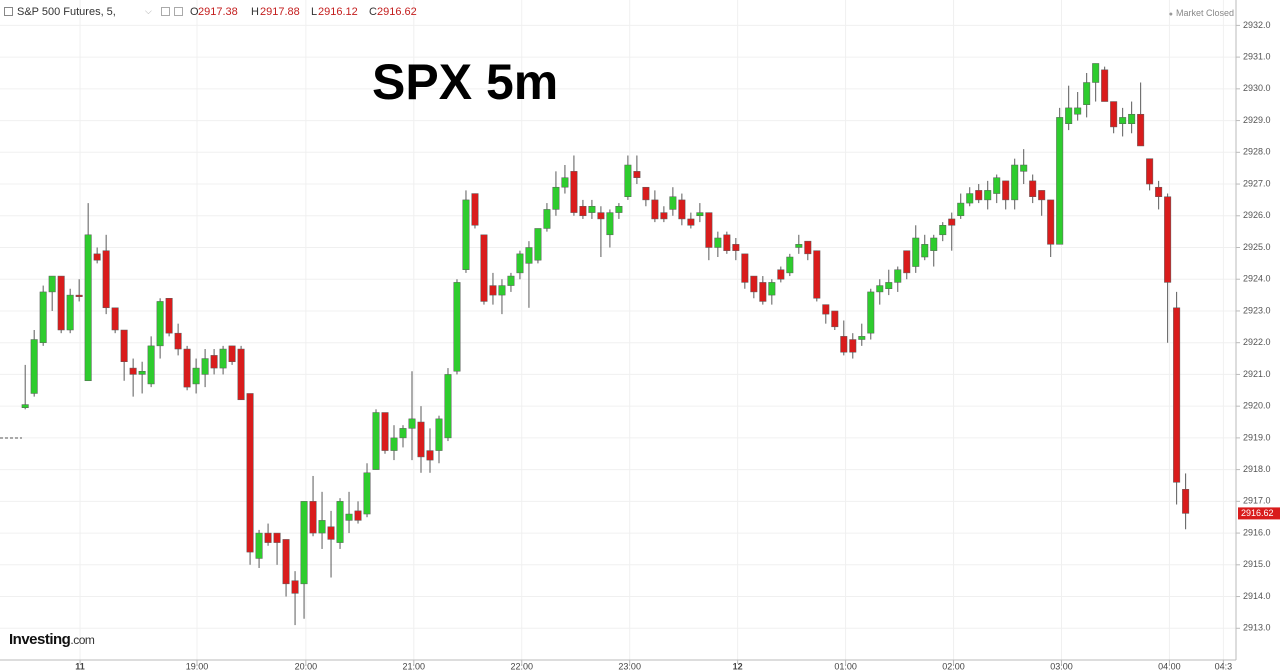  Describe the element at coordinates (1257, 564) in the screenshot. I see `y-tick-label: 2915.0` at that location.